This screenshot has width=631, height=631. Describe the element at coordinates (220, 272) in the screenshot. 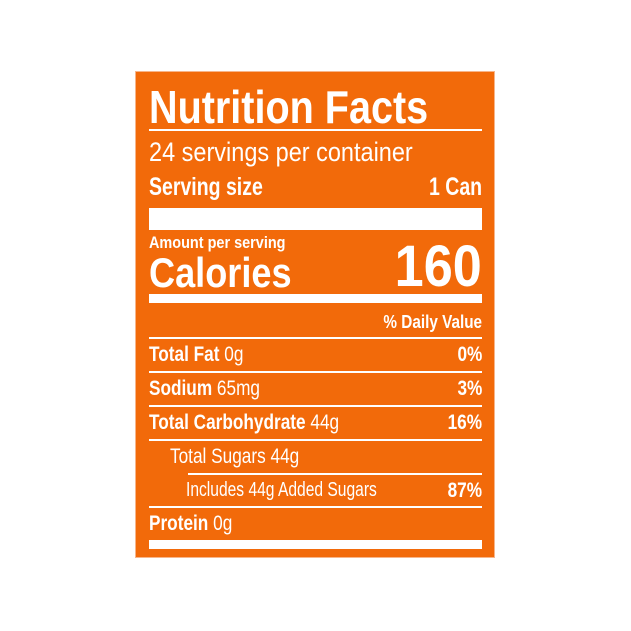

I see `calories-label: Calories` at that location.